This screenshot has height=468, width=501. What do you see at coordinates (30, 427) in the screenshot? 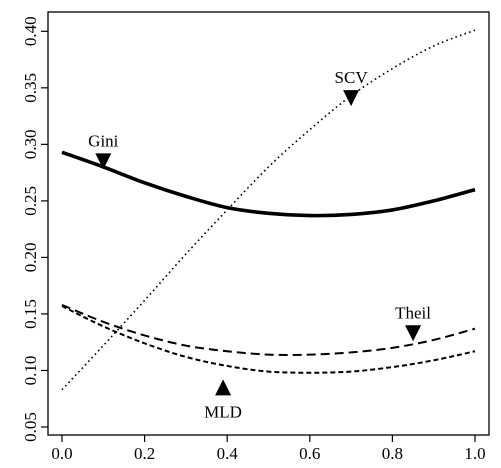
I see `y-tick-label: 0.05` at bounding box center [30, 427].